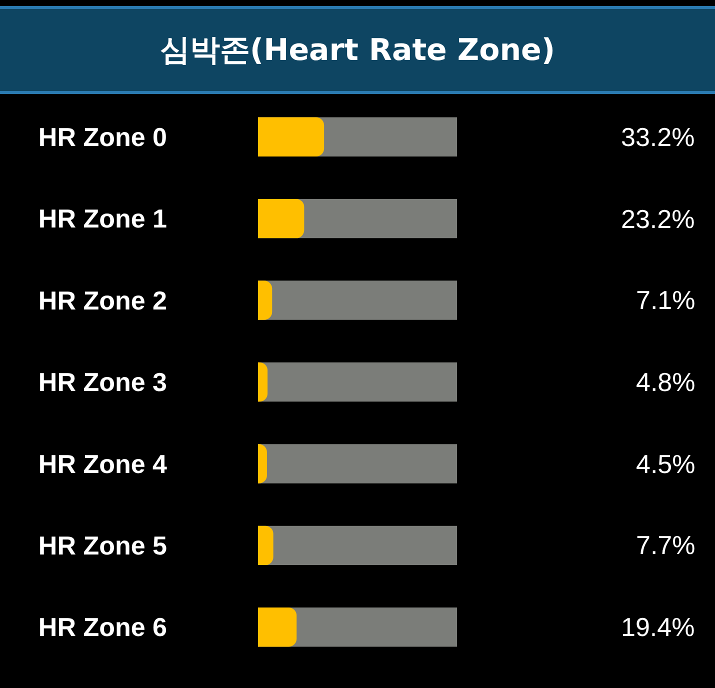 The image size is (715, 688). I want to click on data-label: 4.8%, so click(666, 382).